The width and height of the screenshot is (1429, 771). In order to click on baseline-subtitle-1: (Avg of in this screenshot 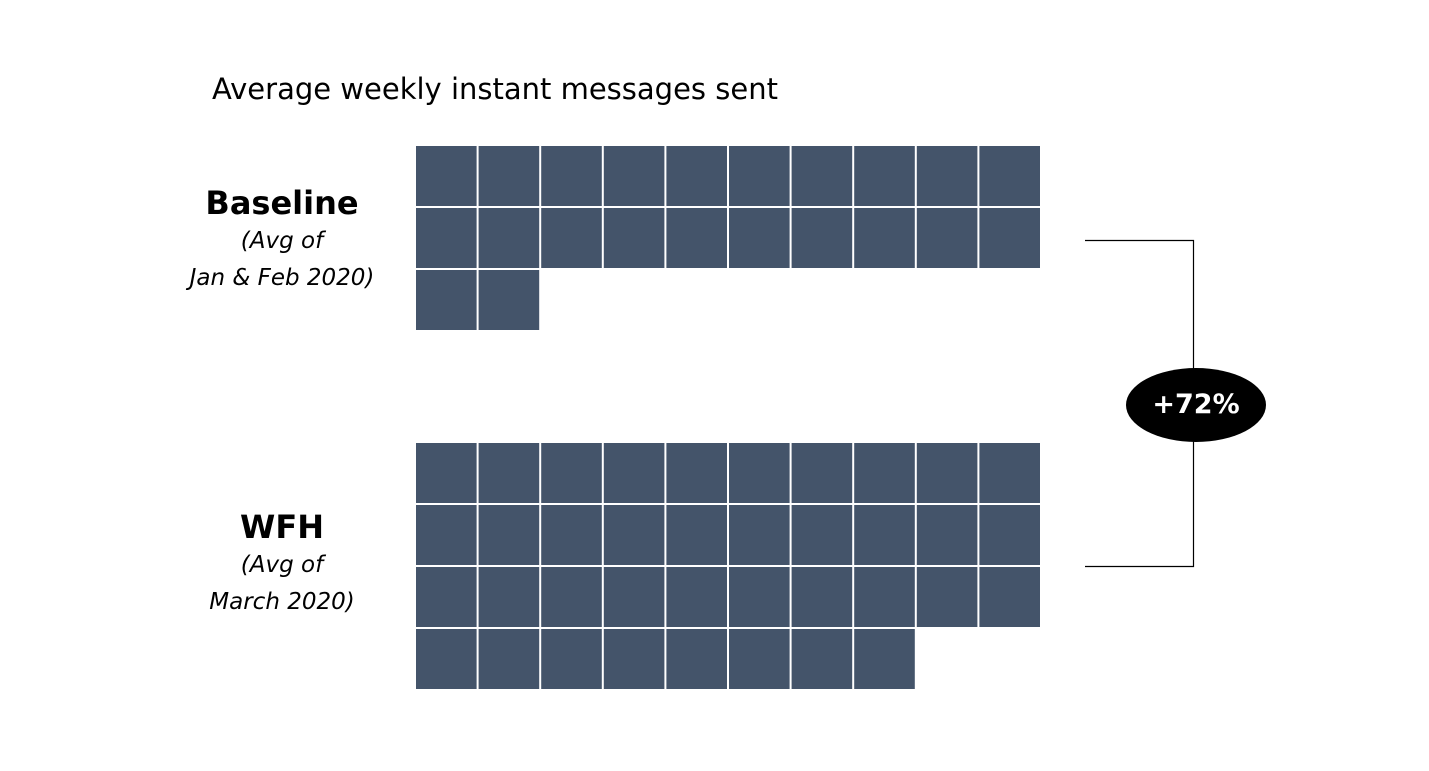, I will do `click(282, 241)`.